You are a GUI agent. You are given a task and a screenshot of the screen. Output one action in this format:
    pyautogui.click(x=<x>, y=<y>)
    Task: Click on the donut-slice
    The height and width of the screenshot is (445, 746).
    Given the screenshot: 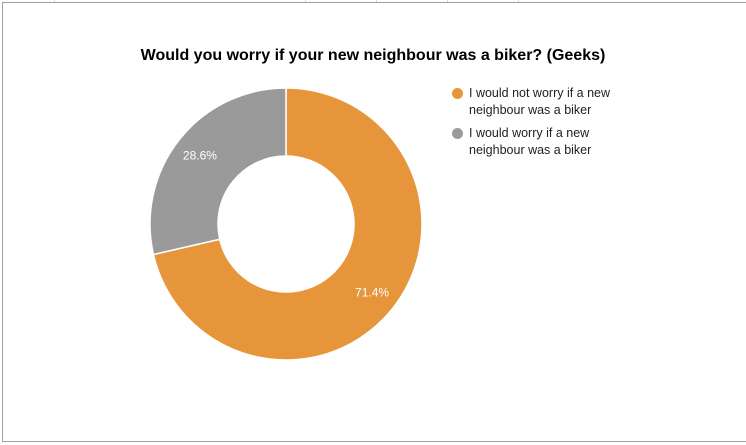 What is the action you would take?
    pyautogui.click(x=218, y=171)
    